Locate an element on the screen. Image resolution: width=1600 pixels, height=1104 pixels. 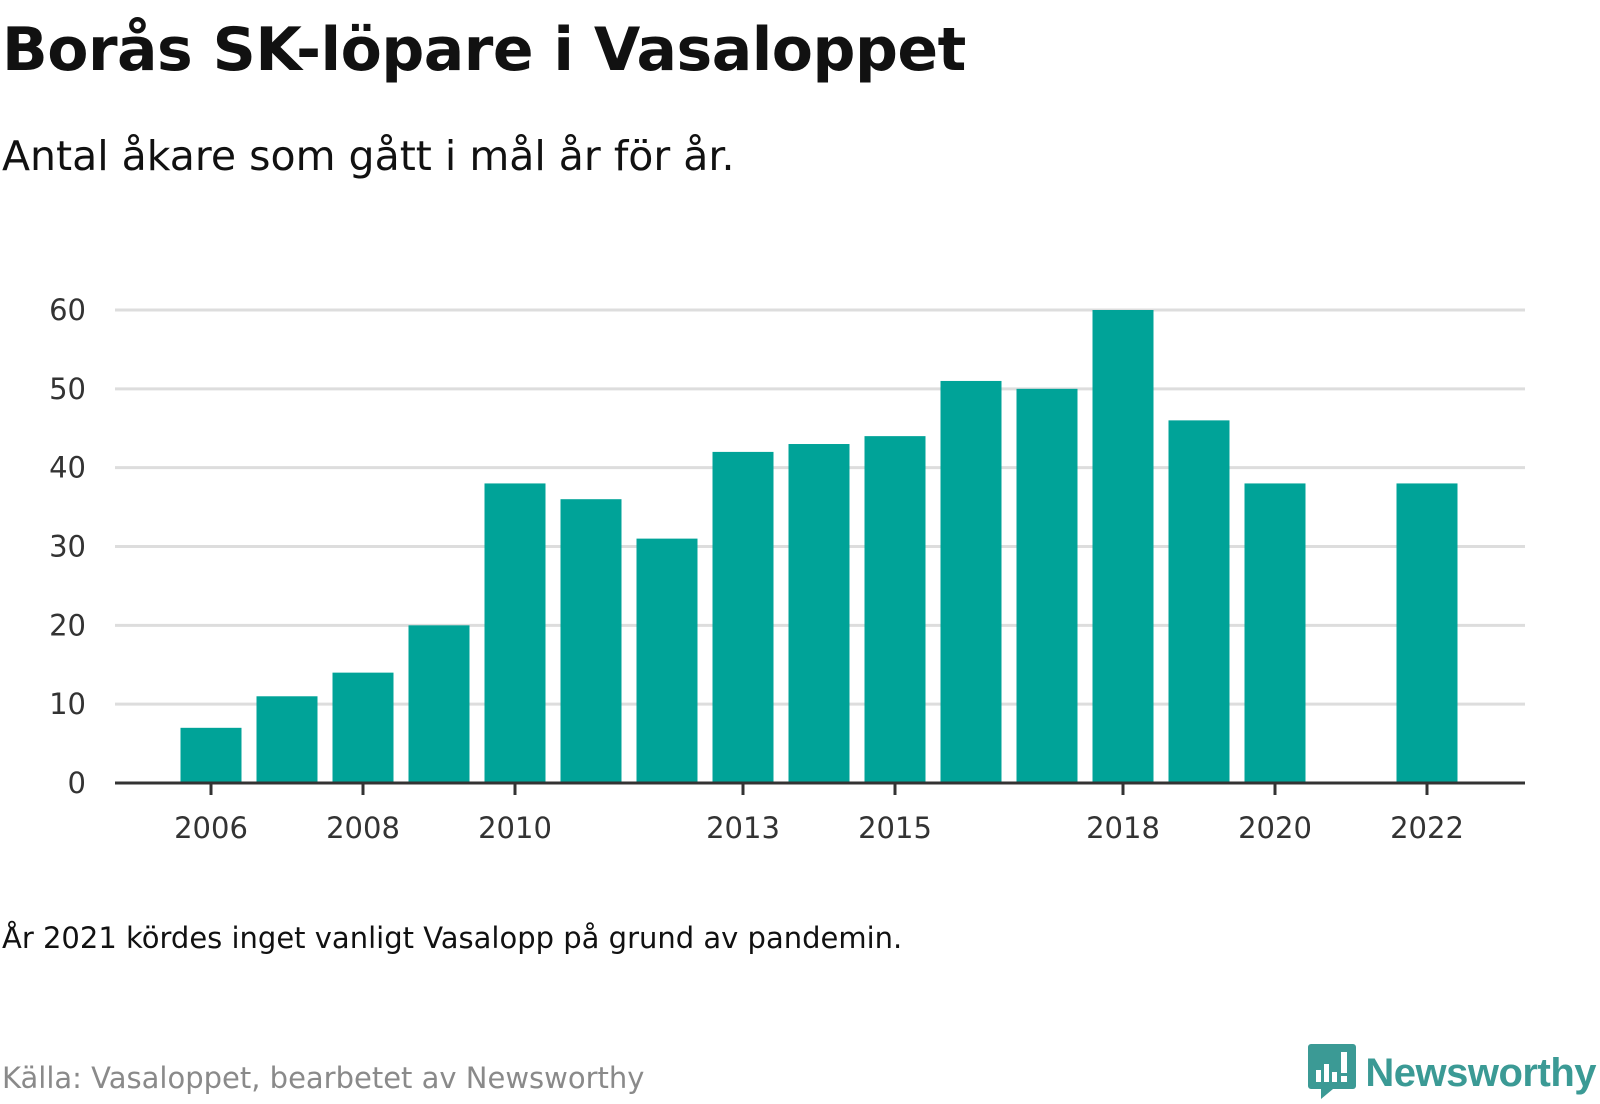
bar-2009 is located at coordinates (439, 704).